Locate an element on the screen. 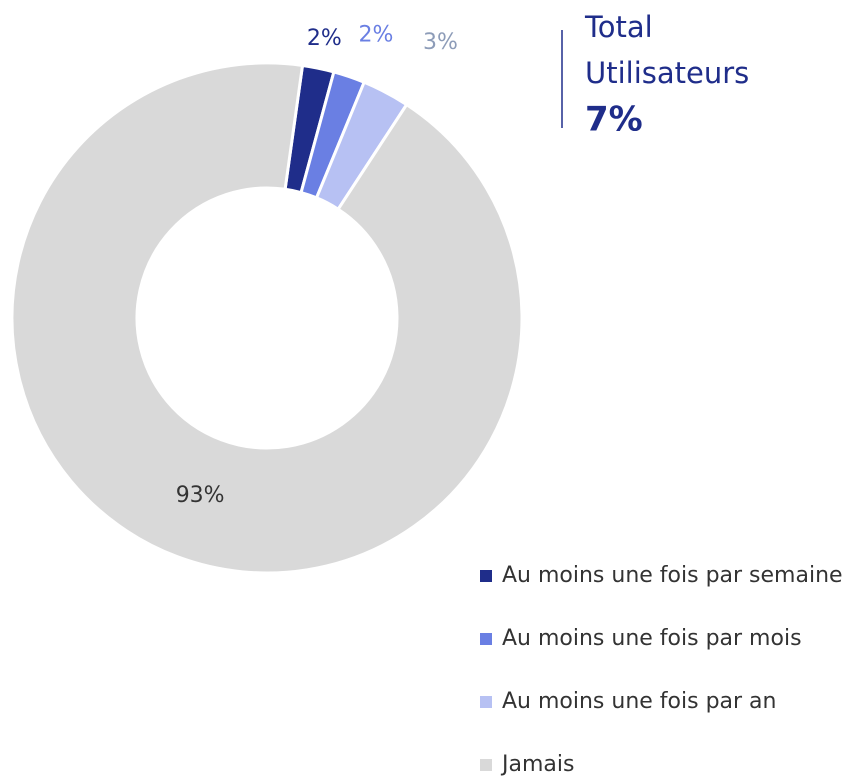  annotation: Utilisateurs is located at coordinates (667, 73).